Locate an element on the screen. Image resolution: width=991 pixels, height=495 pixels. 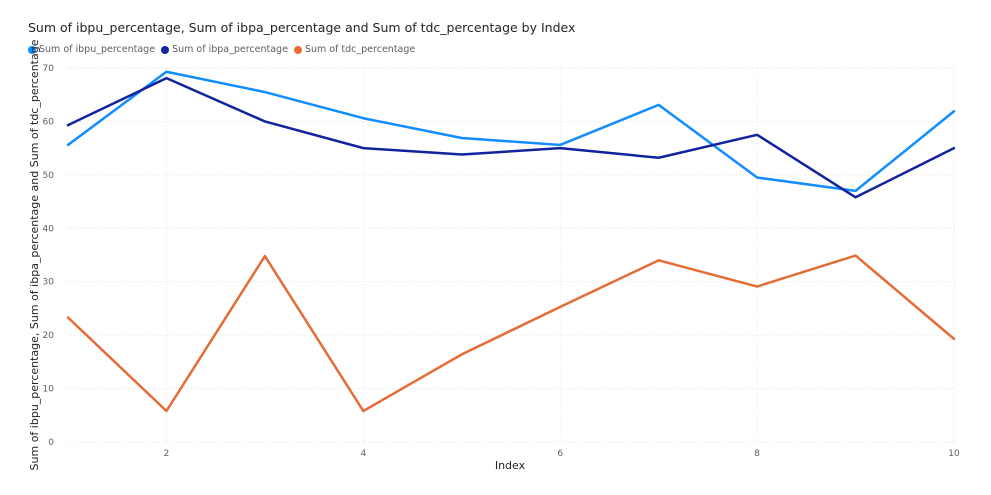
y-tick-label: 20 is located at coordinates (49, 336).